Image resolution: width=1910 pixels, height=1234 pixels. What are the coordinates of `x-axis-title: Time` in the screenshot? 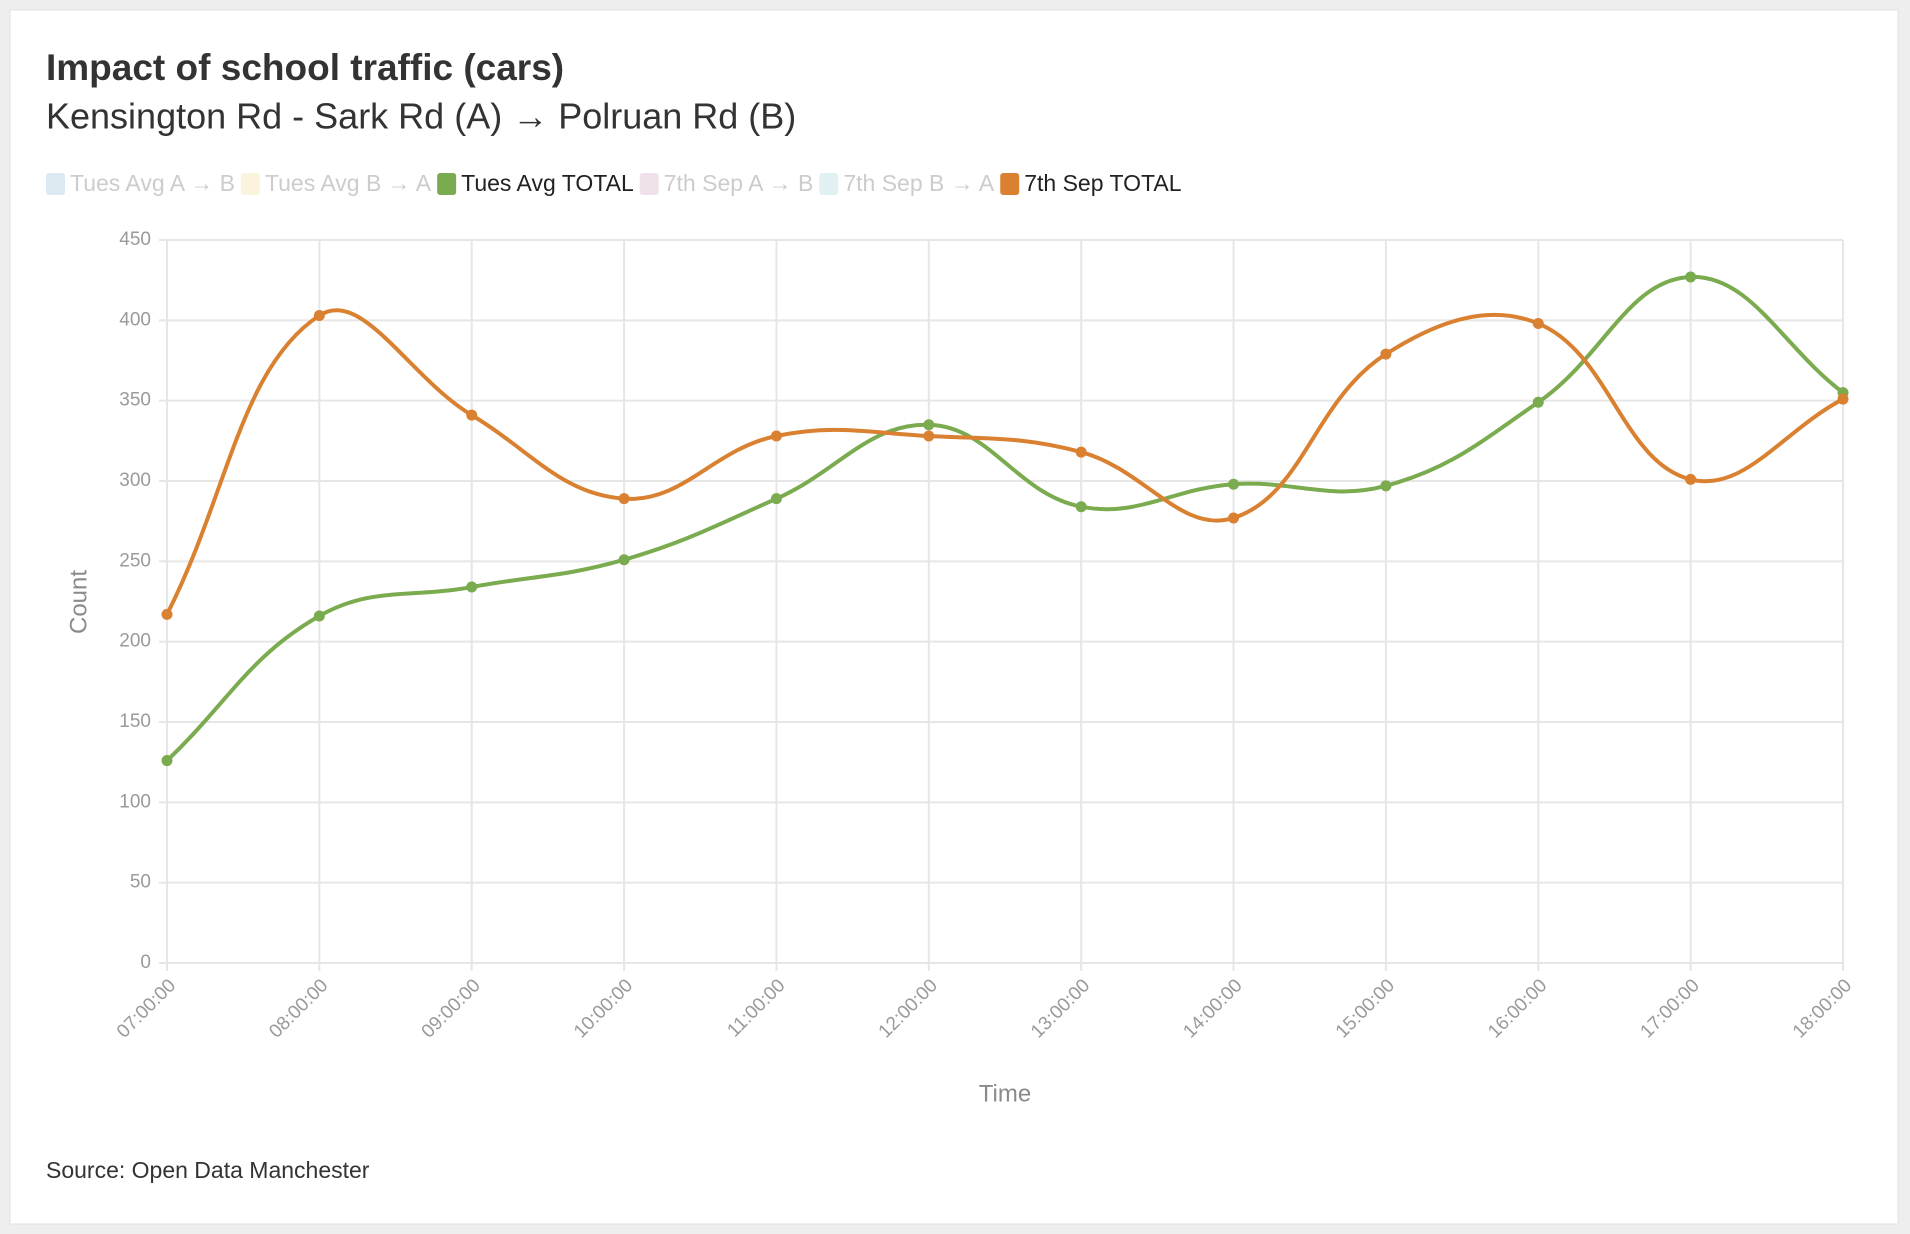 It's located at (1005, 1093).